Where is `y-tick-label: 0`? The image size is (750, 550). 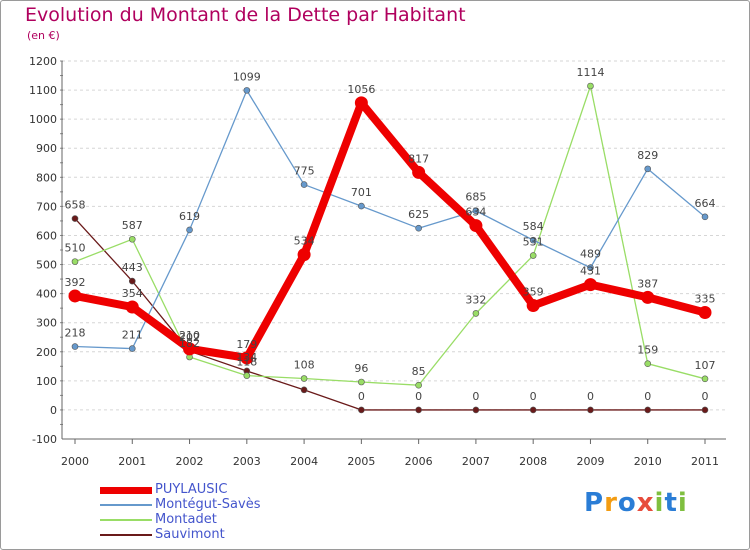
y-tick-label: 0 is located at coordinates (53, 410).